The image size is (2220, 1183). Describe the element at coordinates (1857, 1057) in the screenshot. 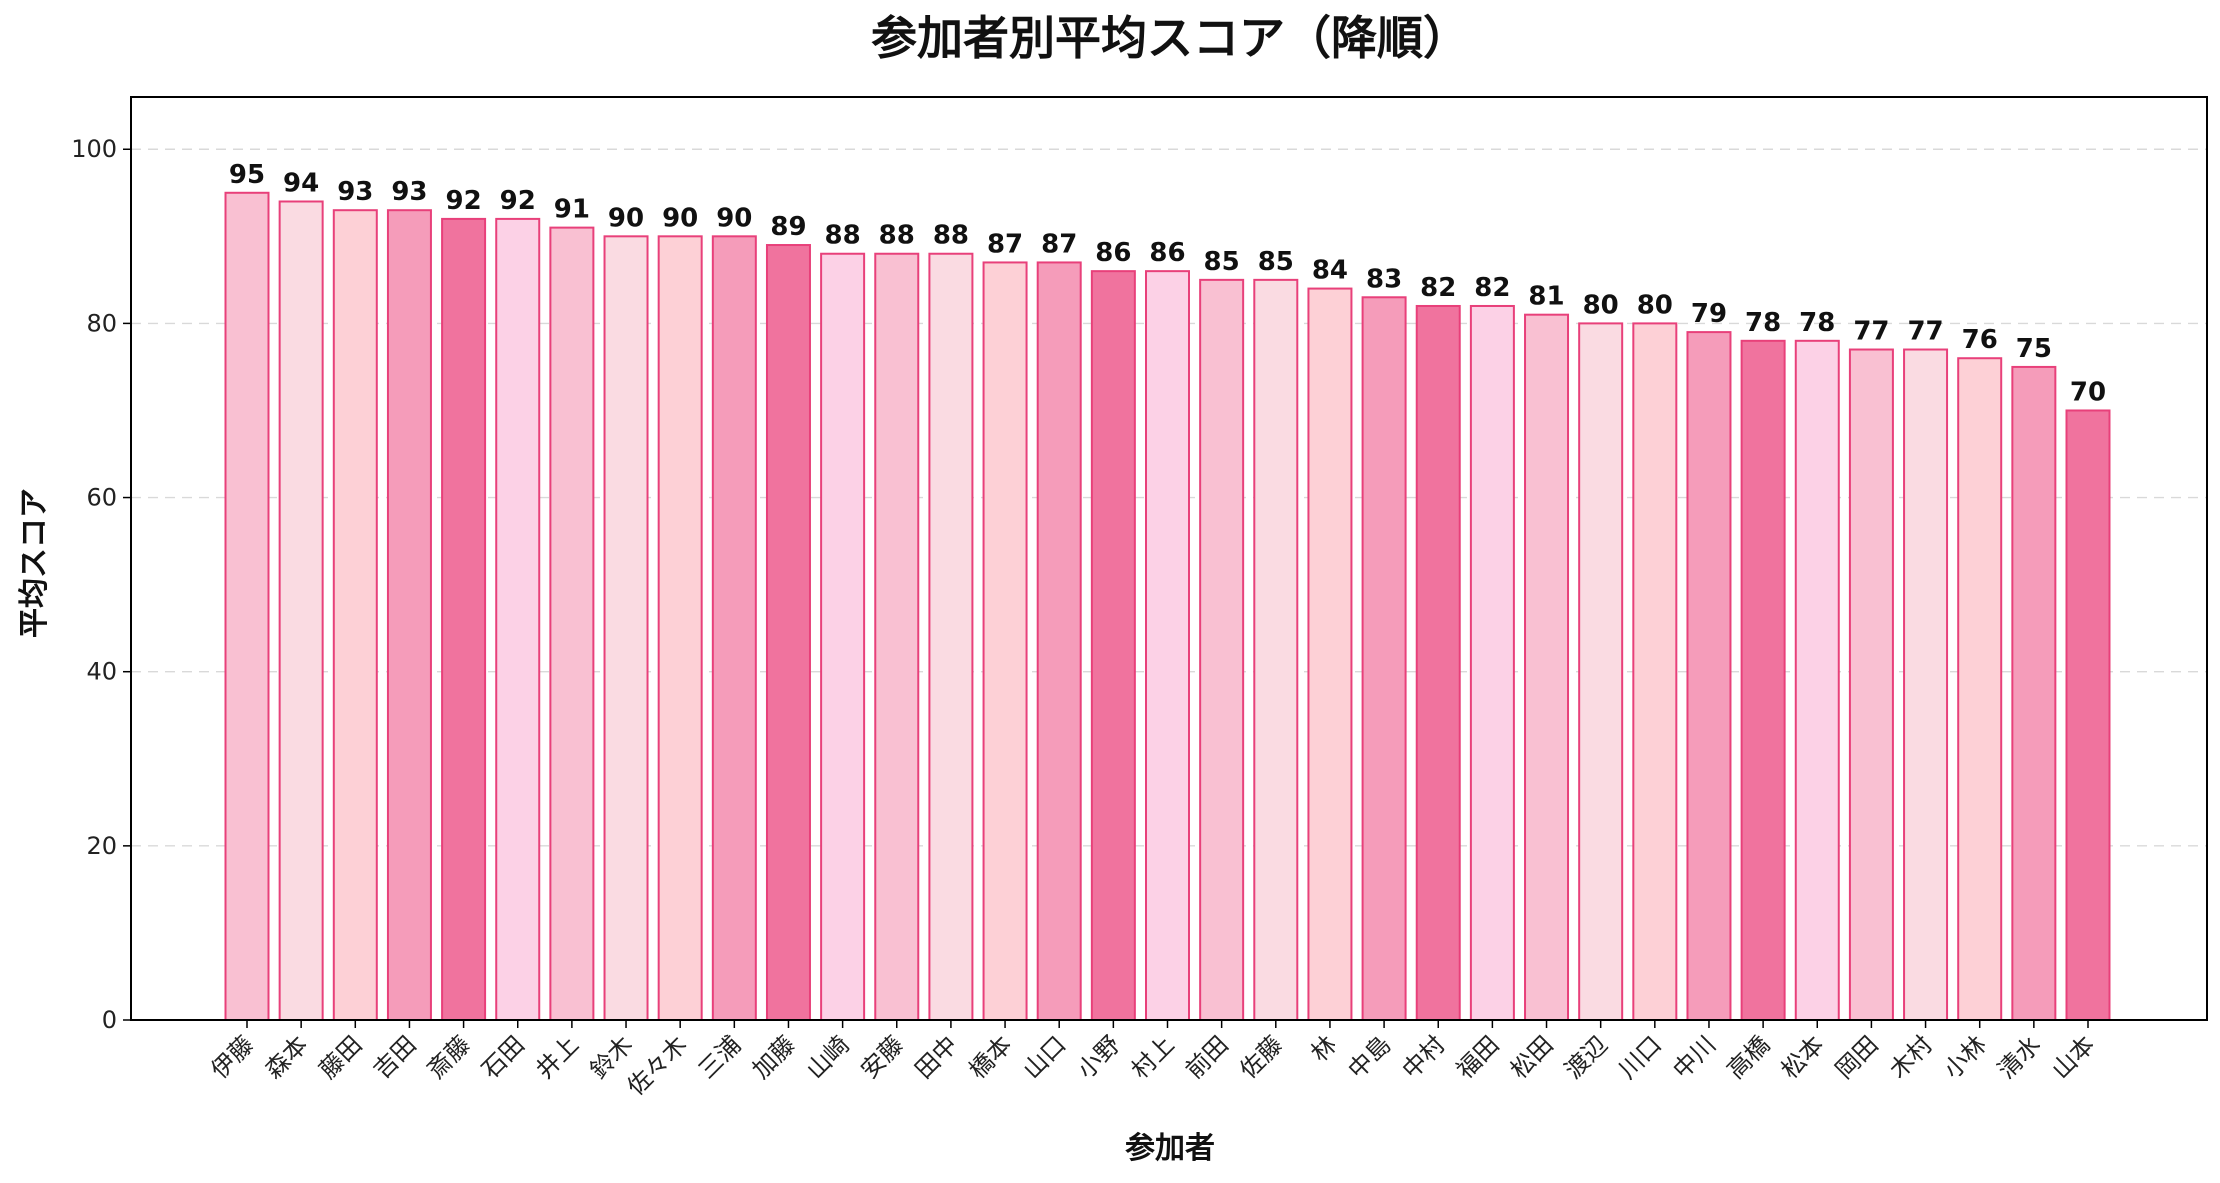

I see `x-tick-label: 岡田` at that location.